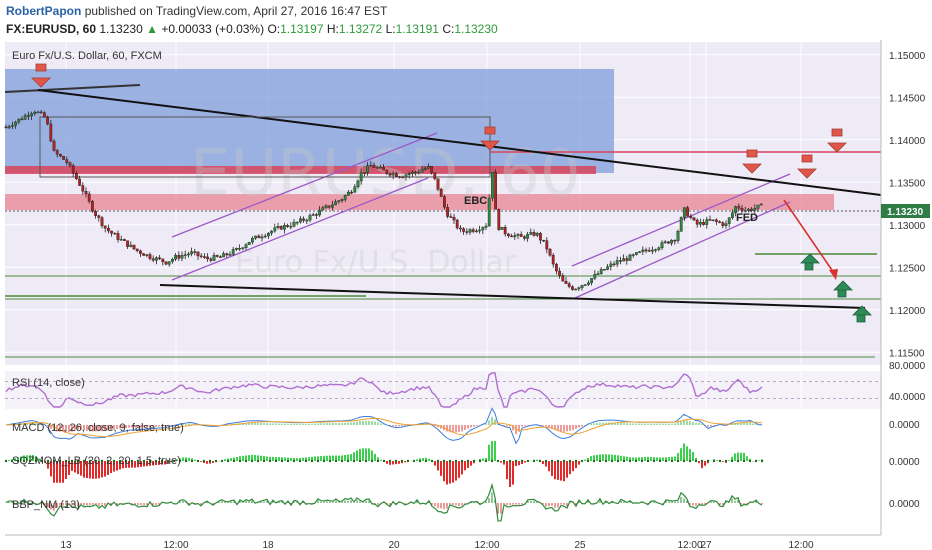 The width and height of the screenshot is (932, 550). What do you see at coordinates (390, 29) in the screenshot?
I see `low-label: L:` at bounding box center [390, 29].